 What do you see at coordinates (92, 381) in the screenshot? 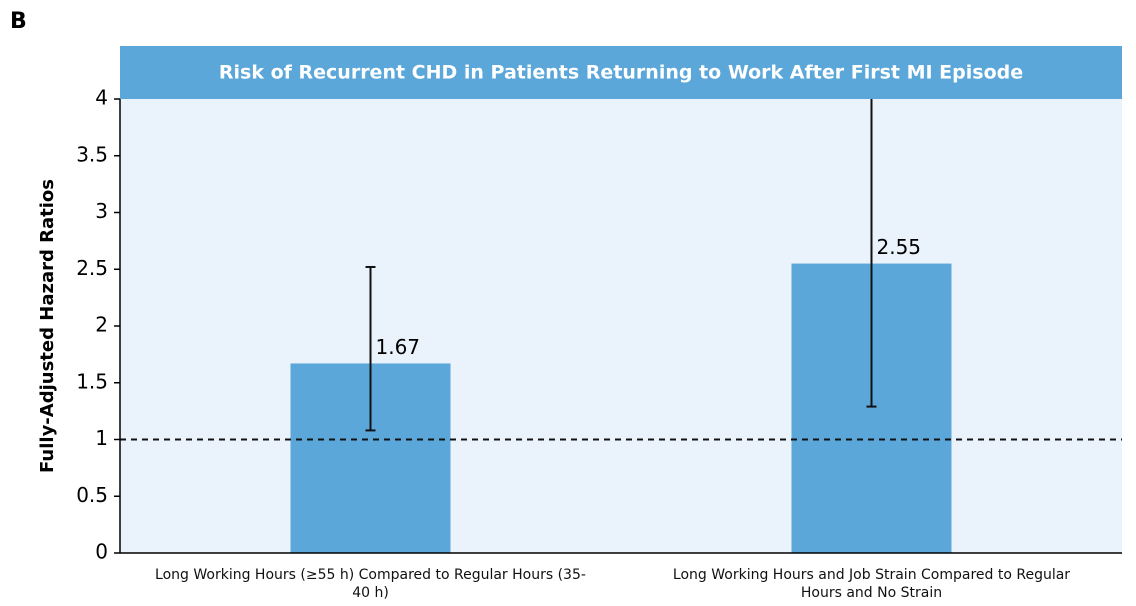
I see `y-tick-label: 1.5` at bounding box center [92, 381].